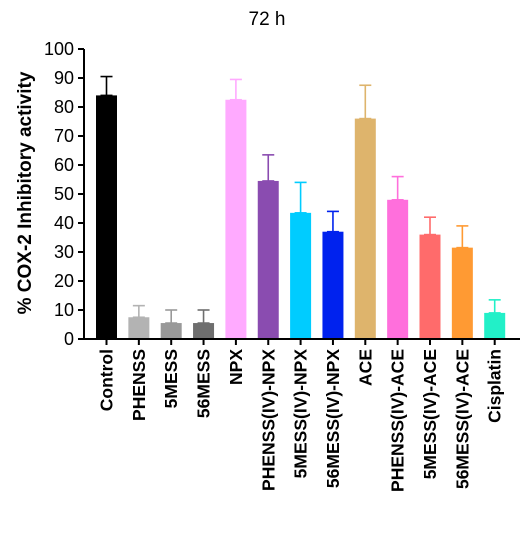 Image resolution: width=525 pixels, height=550 pixels. I want to click on x-tick-label: Cisplatin, so click(495, 386).